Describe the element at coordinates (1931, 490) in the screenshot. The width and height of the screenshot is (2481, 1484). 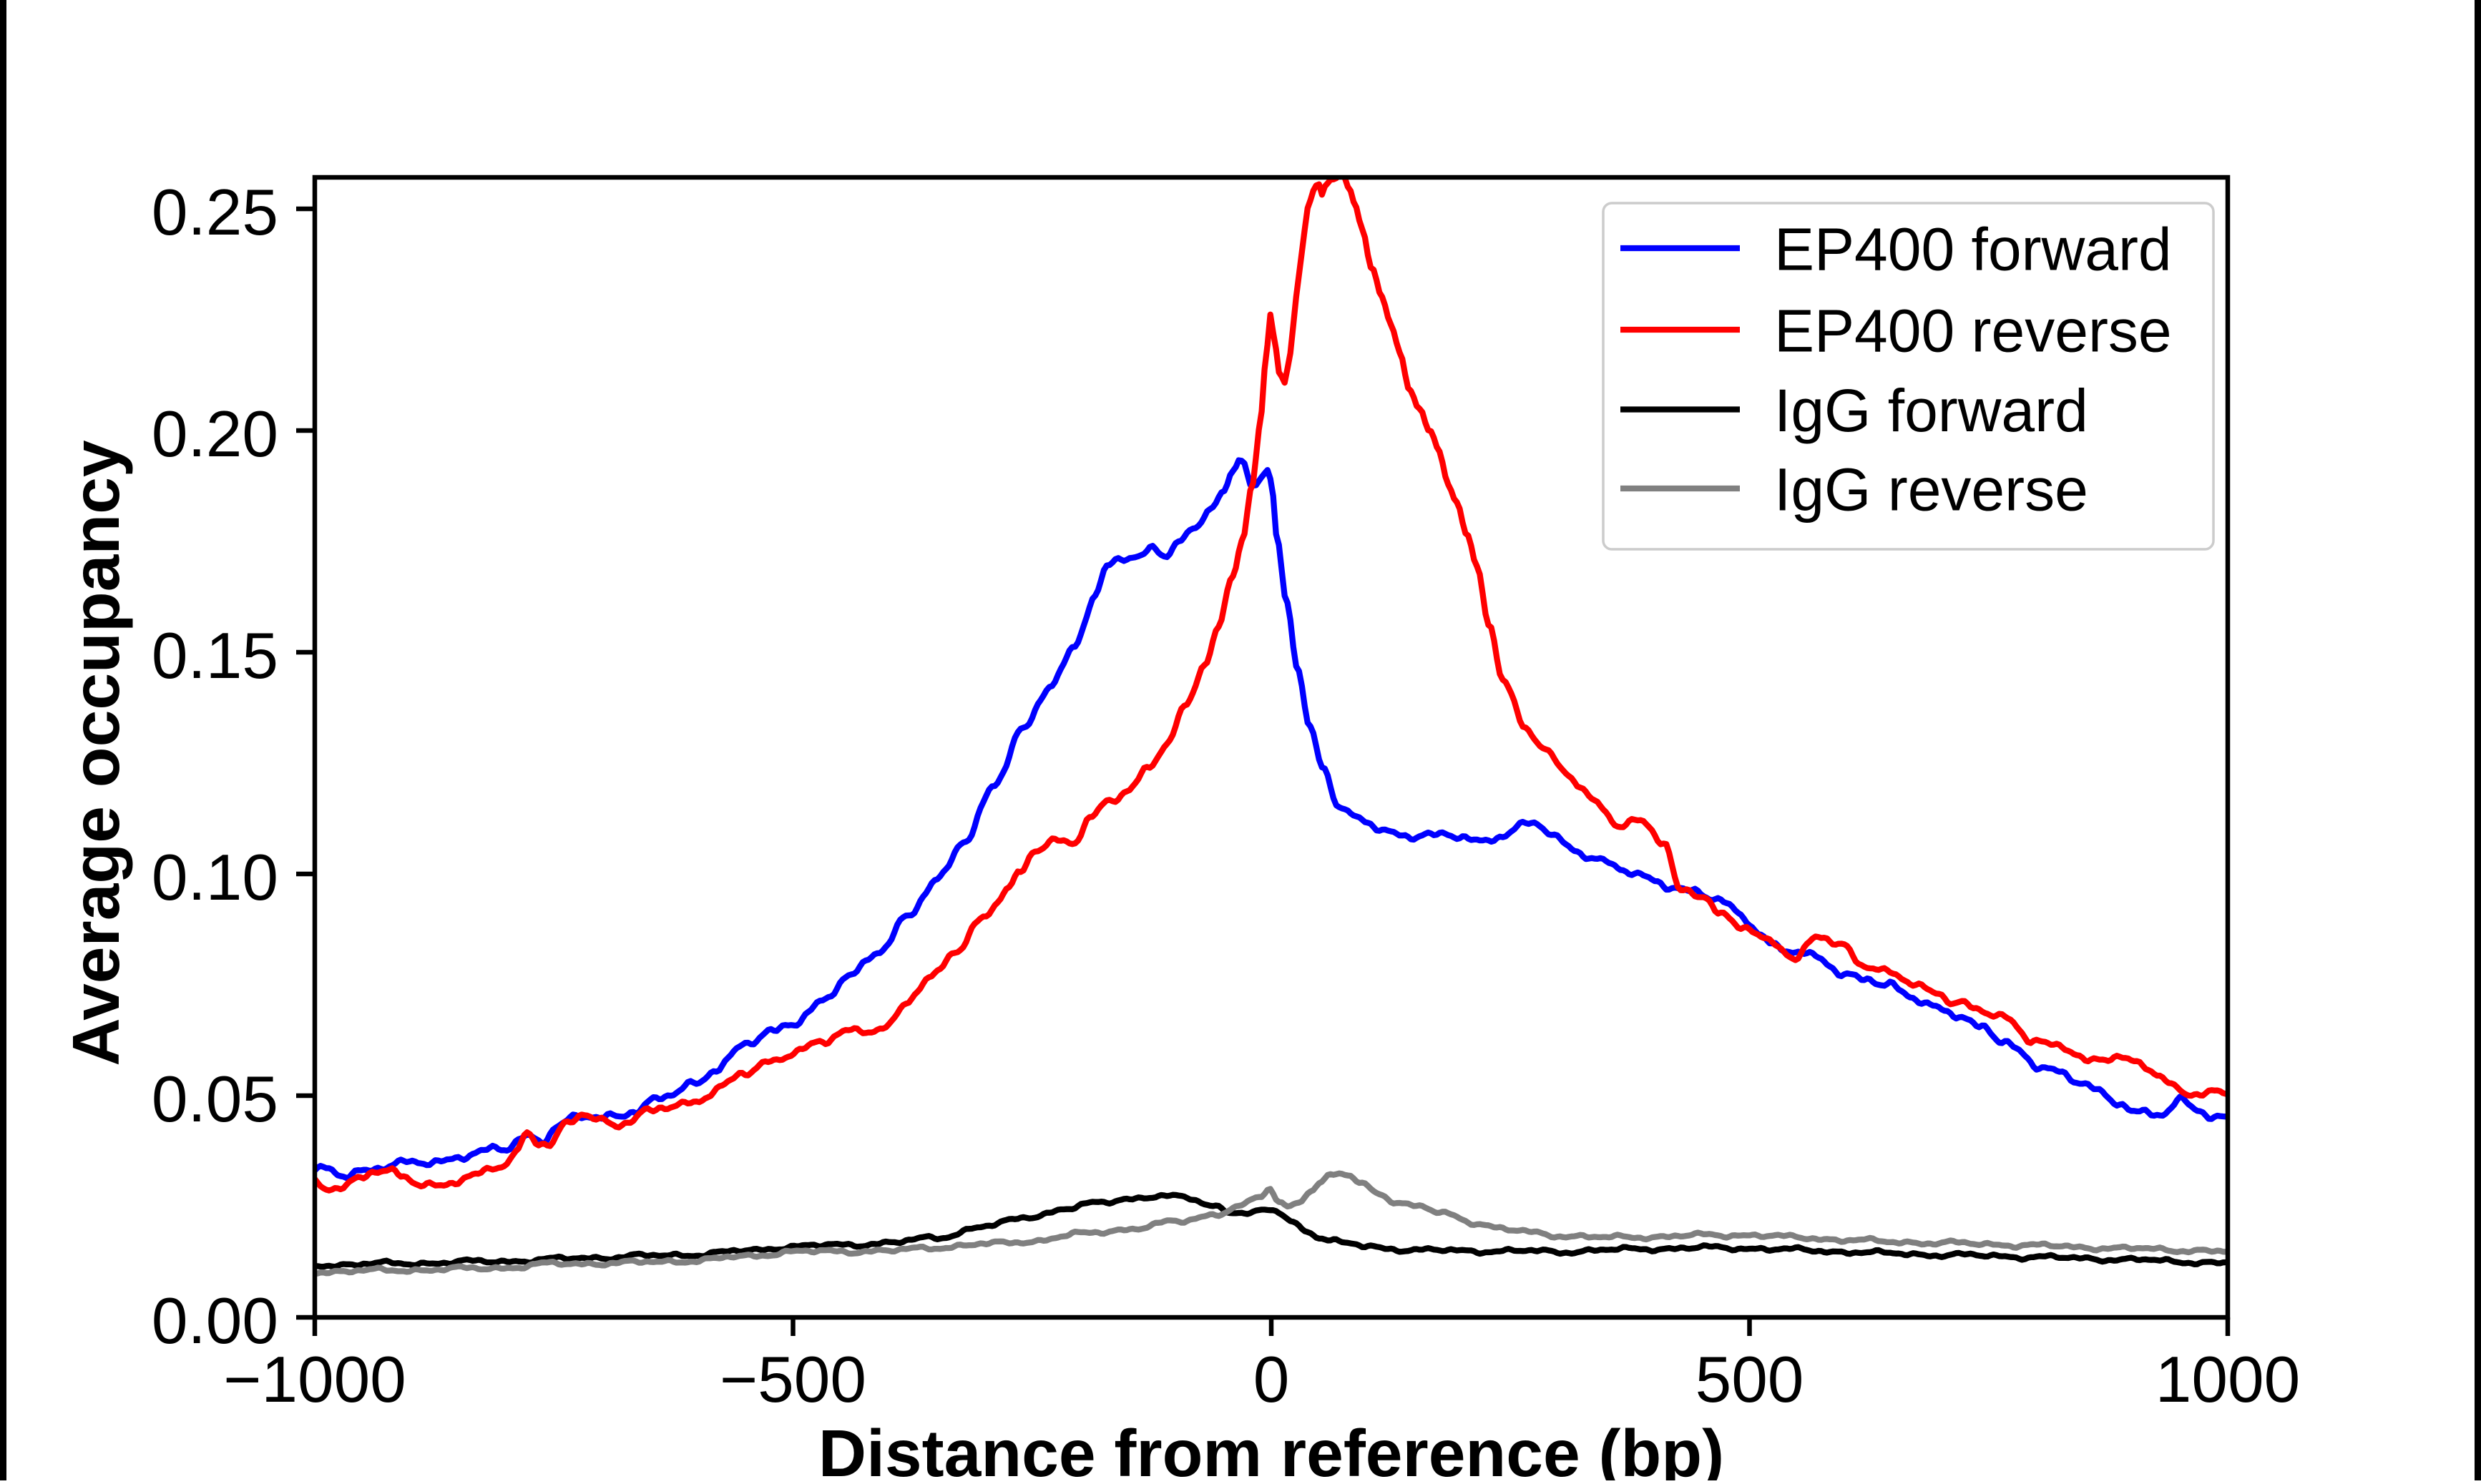
I see `svg-text: IgG reverse` at that location.